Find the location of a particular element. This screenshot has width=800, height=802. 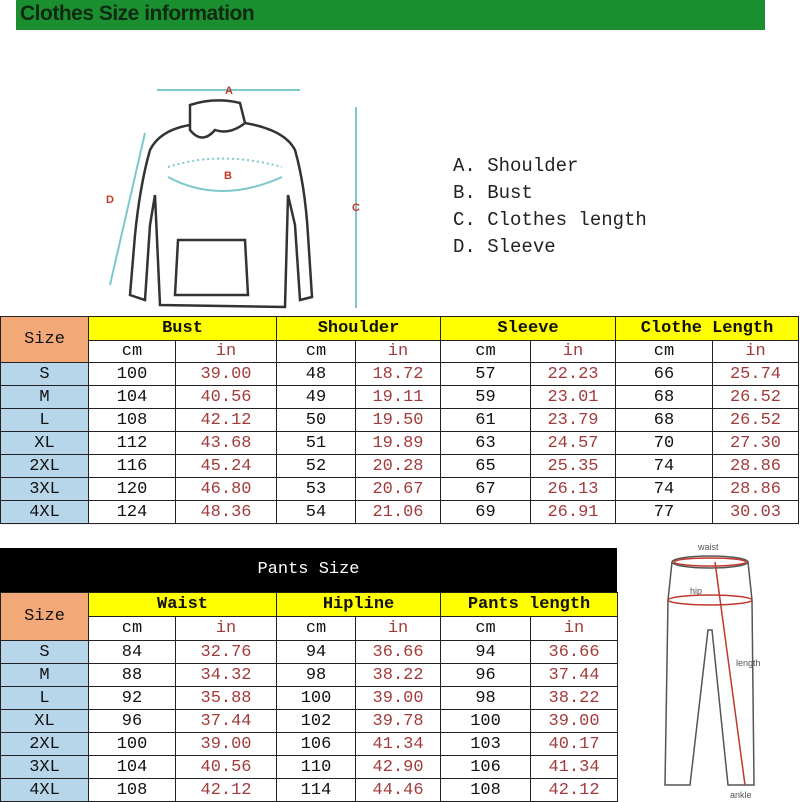

pants-label-ankle: ankle is located at coordinates (741, 795).